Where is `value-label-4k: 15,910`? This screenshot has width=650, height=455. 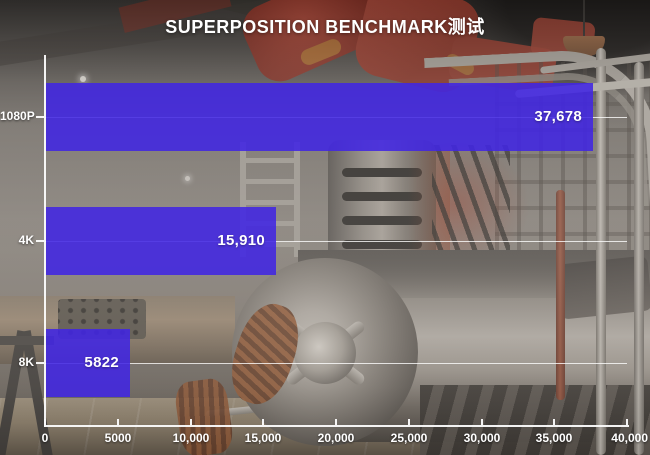 value-label-4k: 15,910 is located at coordinates (241, 240).